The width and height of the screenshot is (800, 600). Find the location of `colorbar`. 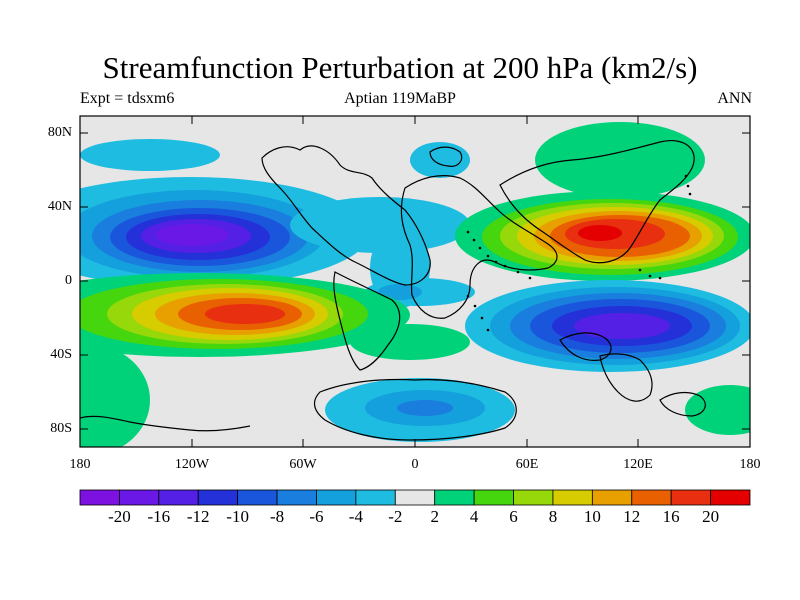

colorbar is located at coordinates (415, 497).